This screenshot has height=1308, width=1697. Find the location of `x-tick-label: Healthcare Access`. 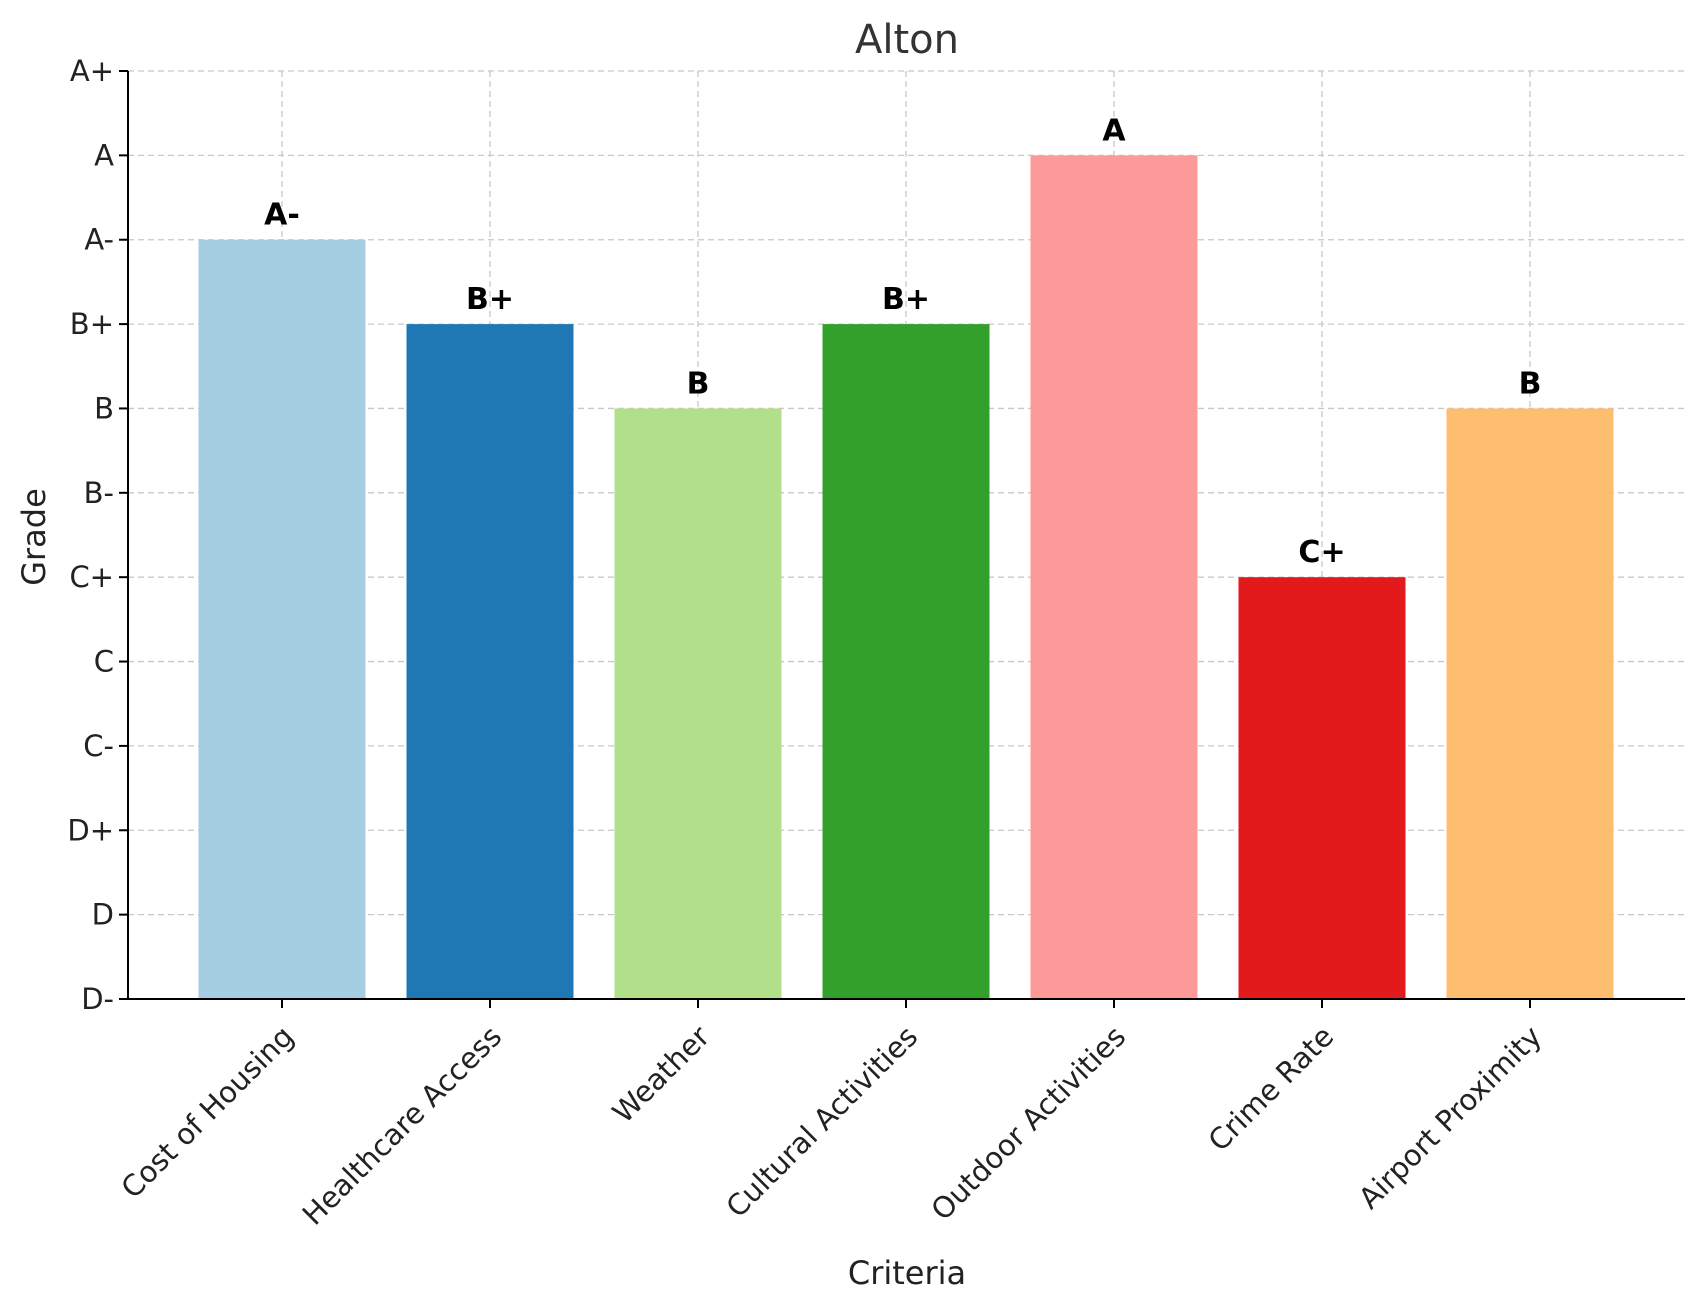

x-tick-label: Healthcare Access is located at coordinates (402, 1125).